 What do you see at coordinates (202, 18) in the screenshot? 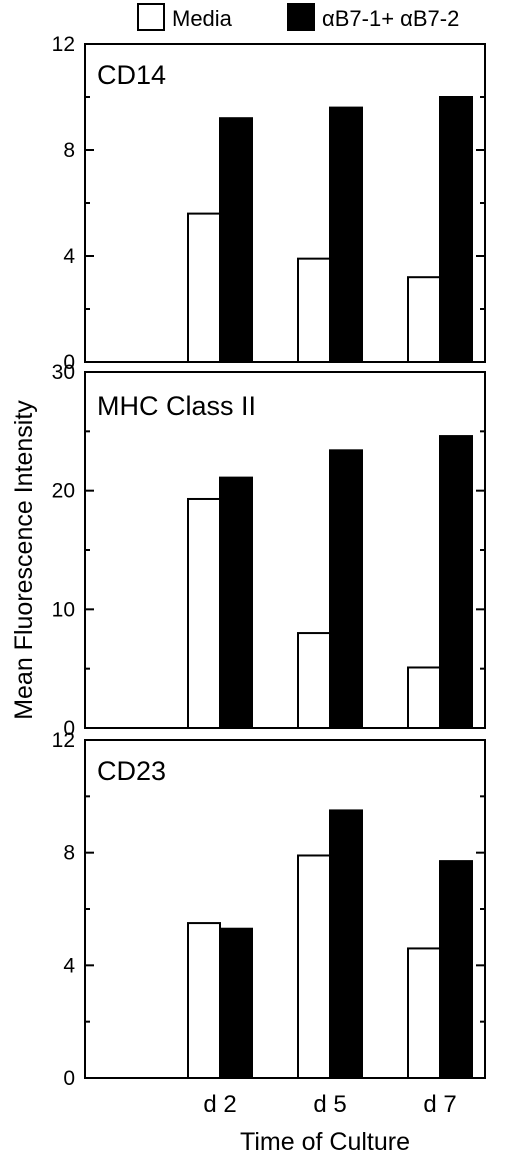
I see `legend-label-media: Media` at bounding box center [202, 18].